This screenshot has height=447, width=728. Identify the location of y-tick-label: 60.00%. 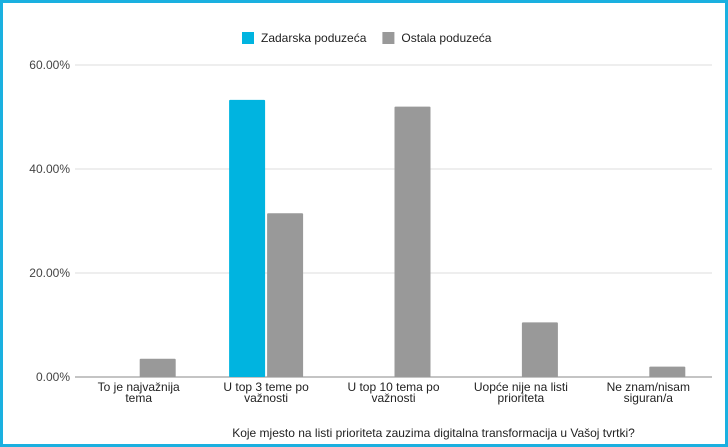
(49, 65).